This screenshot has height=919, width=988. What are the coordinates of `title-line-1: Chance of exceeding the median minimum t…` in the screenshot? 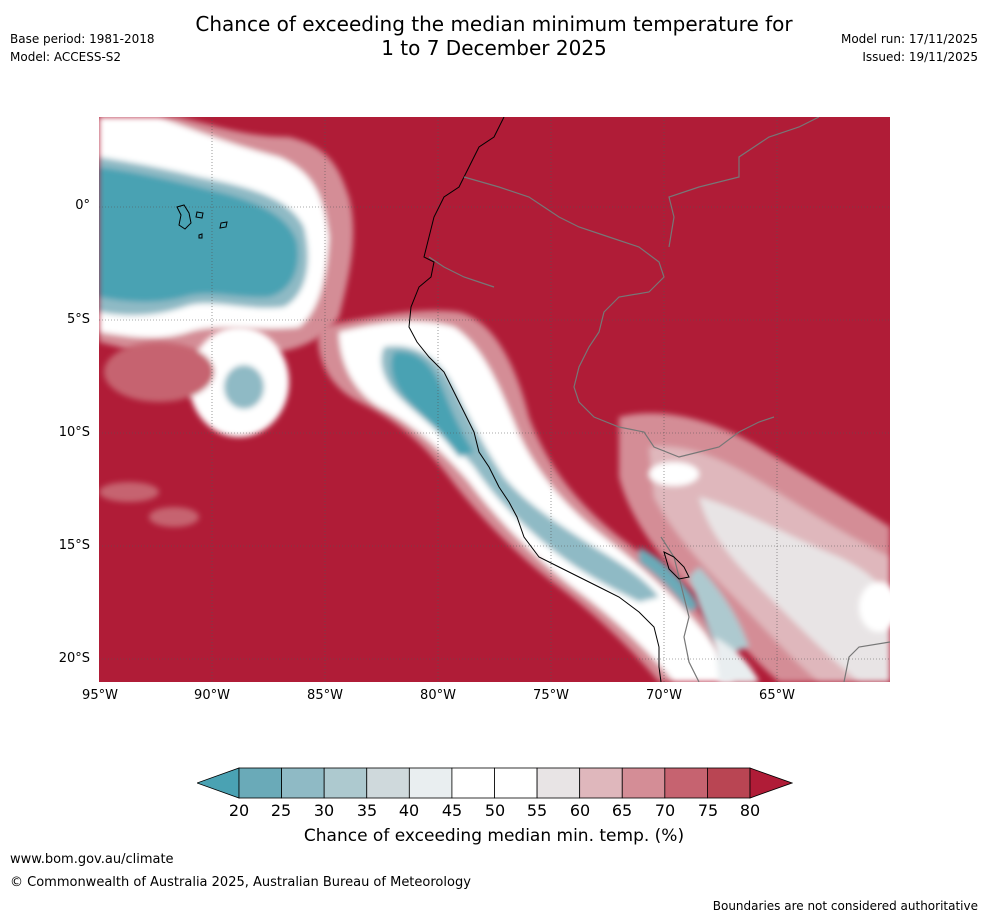 It's located at (494, 24).